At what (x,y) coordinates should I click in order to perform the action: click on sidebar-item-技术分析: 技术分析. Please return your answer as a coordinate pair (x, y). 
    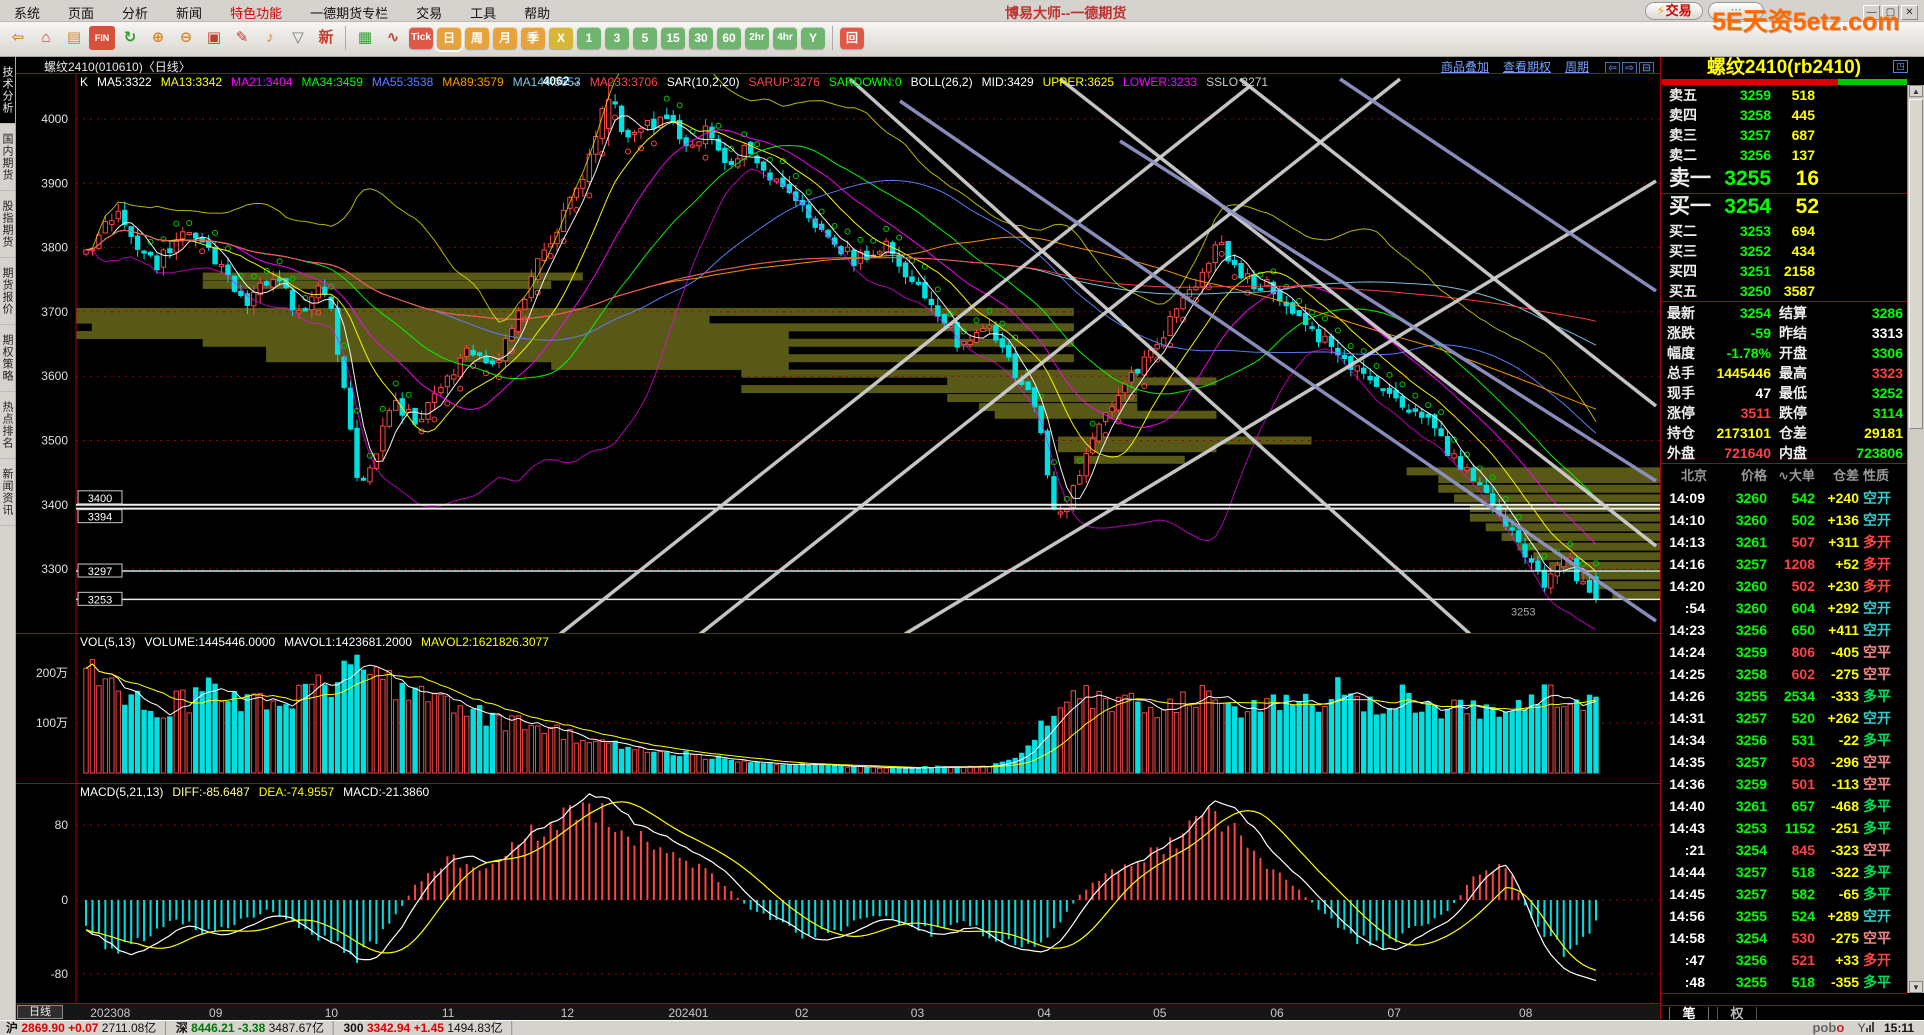
    Looking at the image, I should click on (7, 90).